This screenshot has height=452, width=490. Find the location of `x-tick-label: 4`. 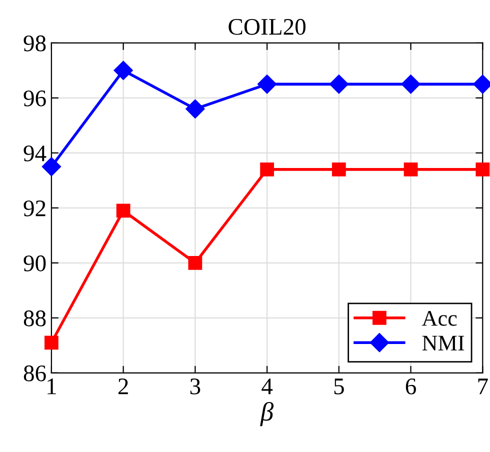

x-tick-label: 4 is located at coordinates (267, 386).